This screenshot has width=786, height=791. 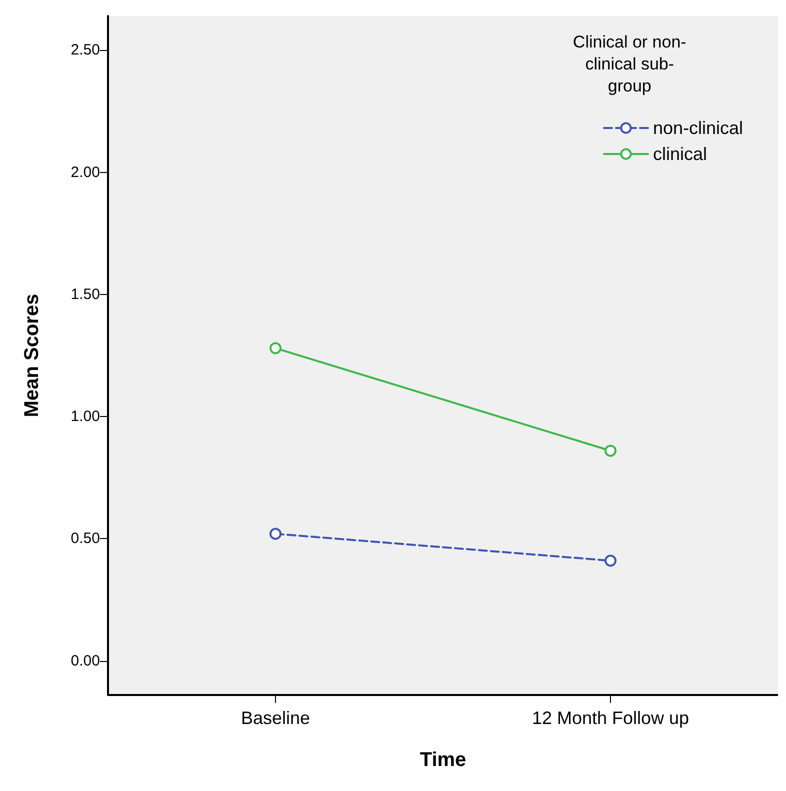 What do you see at coordinates (85, 294) in the screenshot?
I see `y-tick-label: 1.50` at bounding box center [85, 294].